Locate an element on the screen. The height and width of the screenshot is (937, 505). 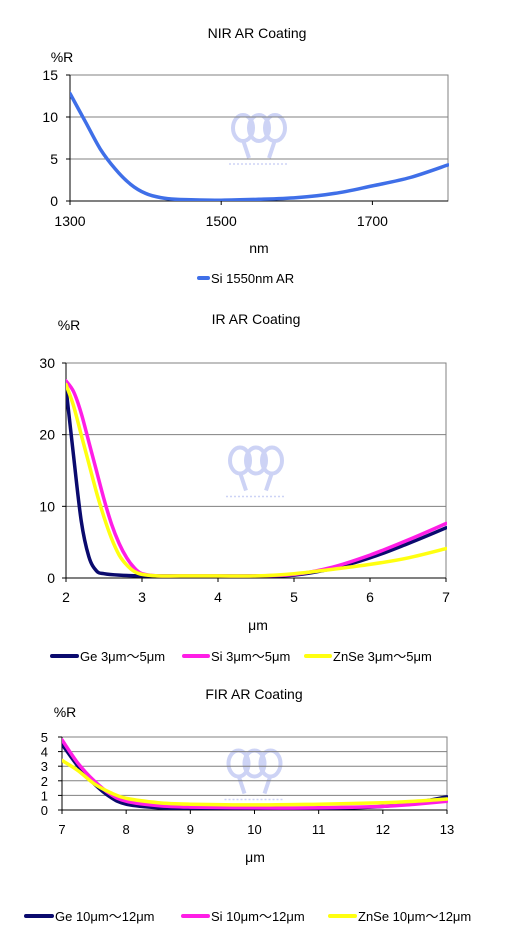
x-tick-label: 1500 is located at coordinates (221, 221).